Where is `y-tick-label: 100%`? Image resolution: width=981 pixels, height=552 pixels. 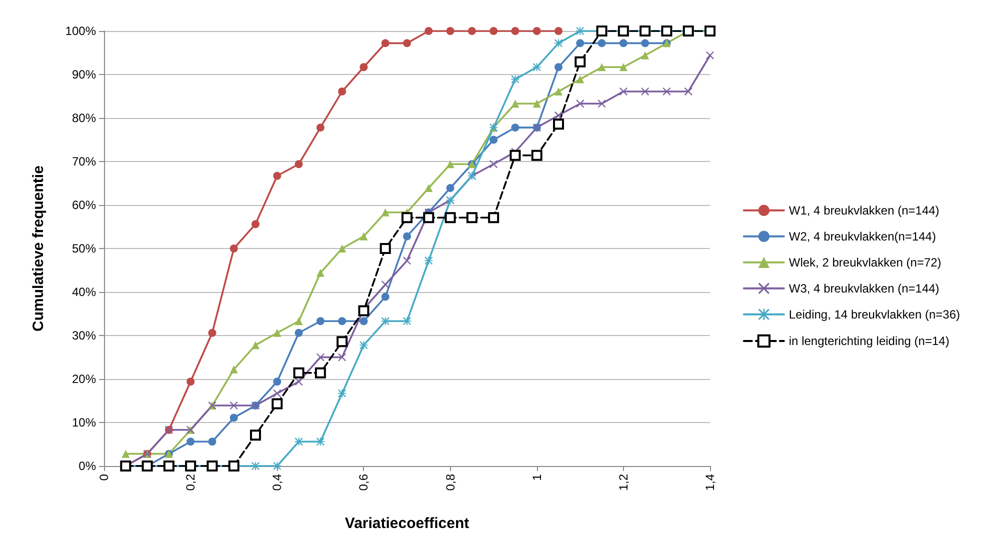 y-tick-label: 100% is located at coordinates (80, 31).